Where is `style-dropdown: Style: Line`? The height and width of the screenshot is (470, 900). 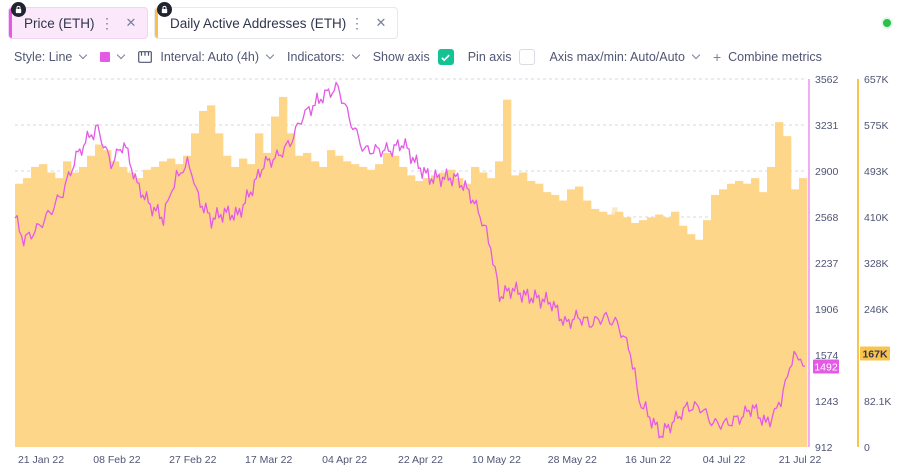
style-dropdown: Style: Line is located at coordinates (51, 57).